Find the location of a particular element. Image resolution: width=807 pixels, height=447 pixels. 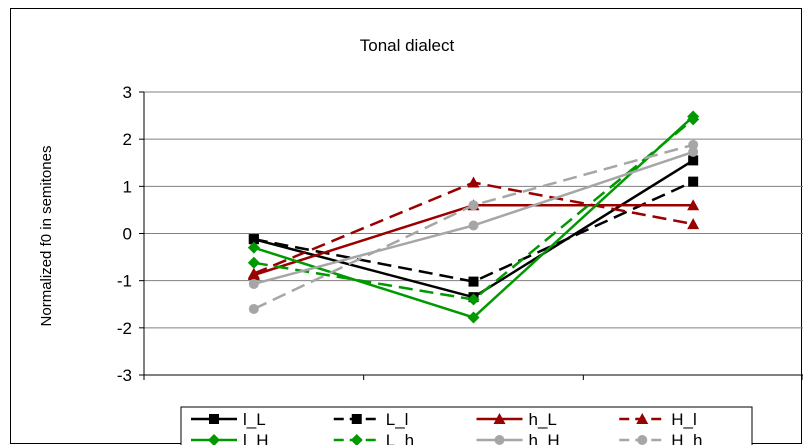

legend-item-l_L: l_L is located at coordinates (228, 419).